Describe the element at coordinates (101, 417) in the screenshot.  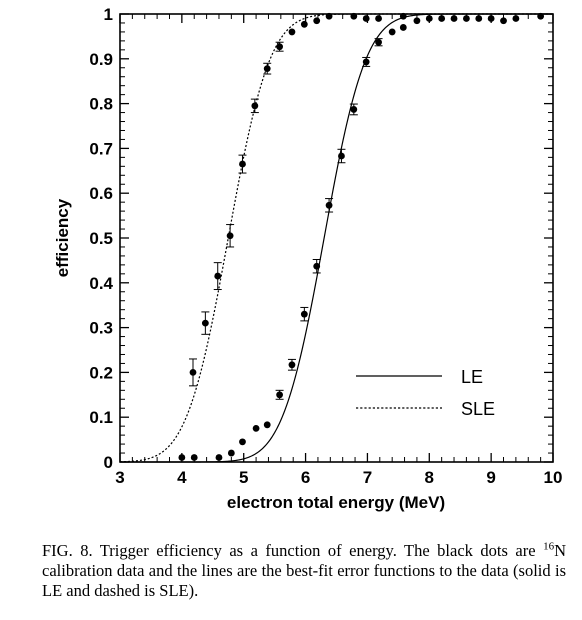
I see `y-tick-label: 0.1` at that location.